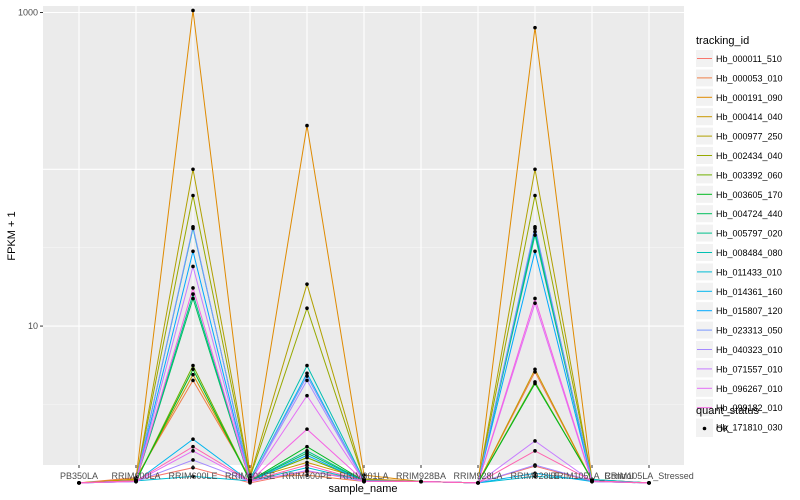 The height and width of the screenshot is (500, 800). Describe the element at coordinates (749, 350) in the screenshot. I see `legend-label-15: Hb_040323_010` at that location.